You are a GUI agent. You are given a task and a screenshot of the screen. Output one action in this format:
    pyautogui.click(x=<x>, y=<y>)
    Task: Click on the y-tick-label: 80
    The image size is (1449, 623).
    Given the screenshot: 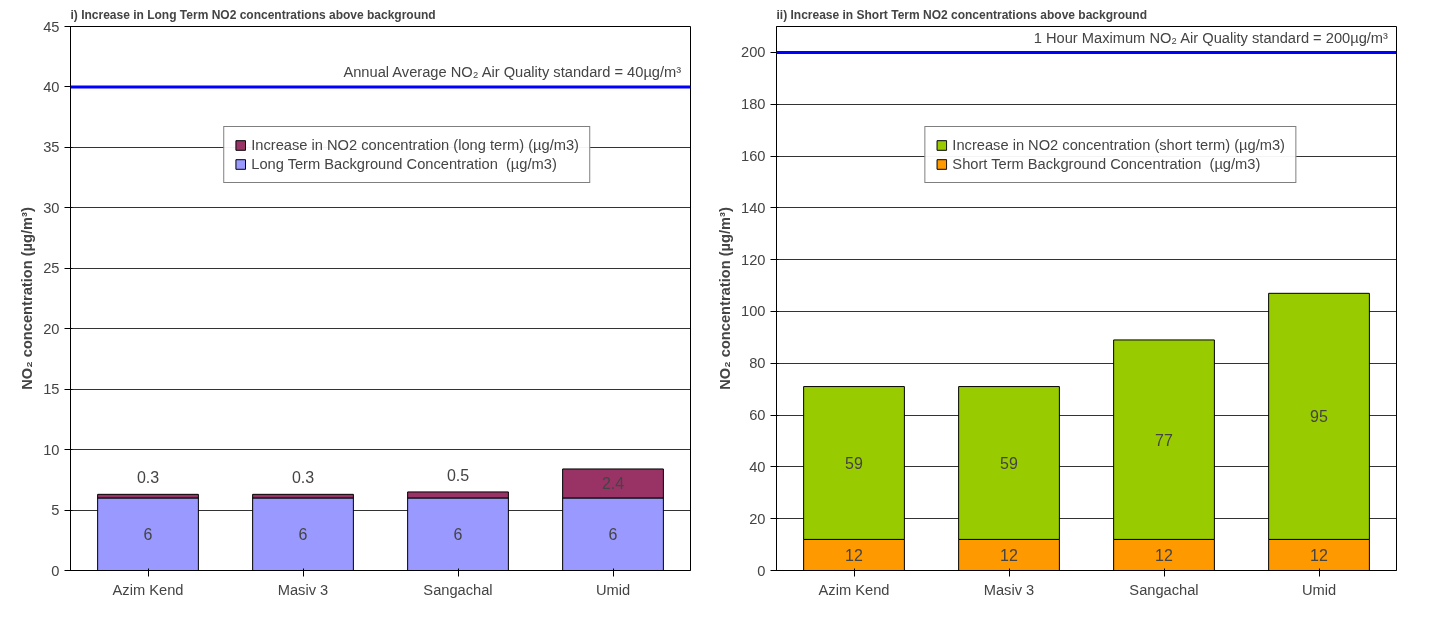 What is the action you would take?
    pyautogui.click(x=757, y=363)
    